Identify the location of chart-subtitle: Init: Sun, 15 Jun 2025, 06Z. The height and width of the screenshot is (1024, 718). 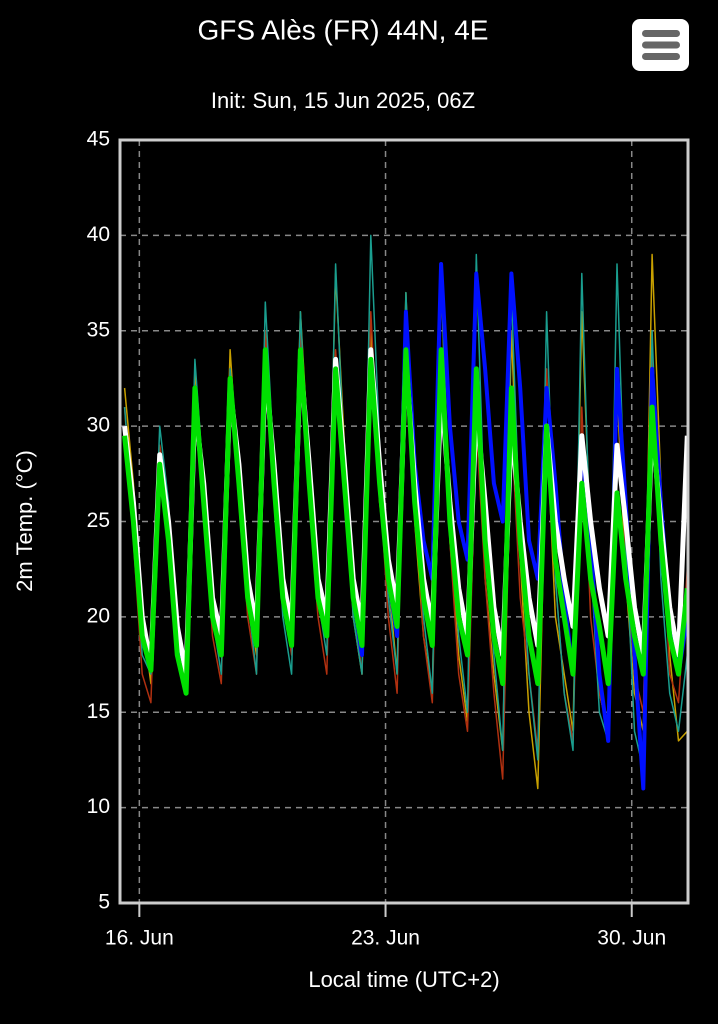
(343, 100).